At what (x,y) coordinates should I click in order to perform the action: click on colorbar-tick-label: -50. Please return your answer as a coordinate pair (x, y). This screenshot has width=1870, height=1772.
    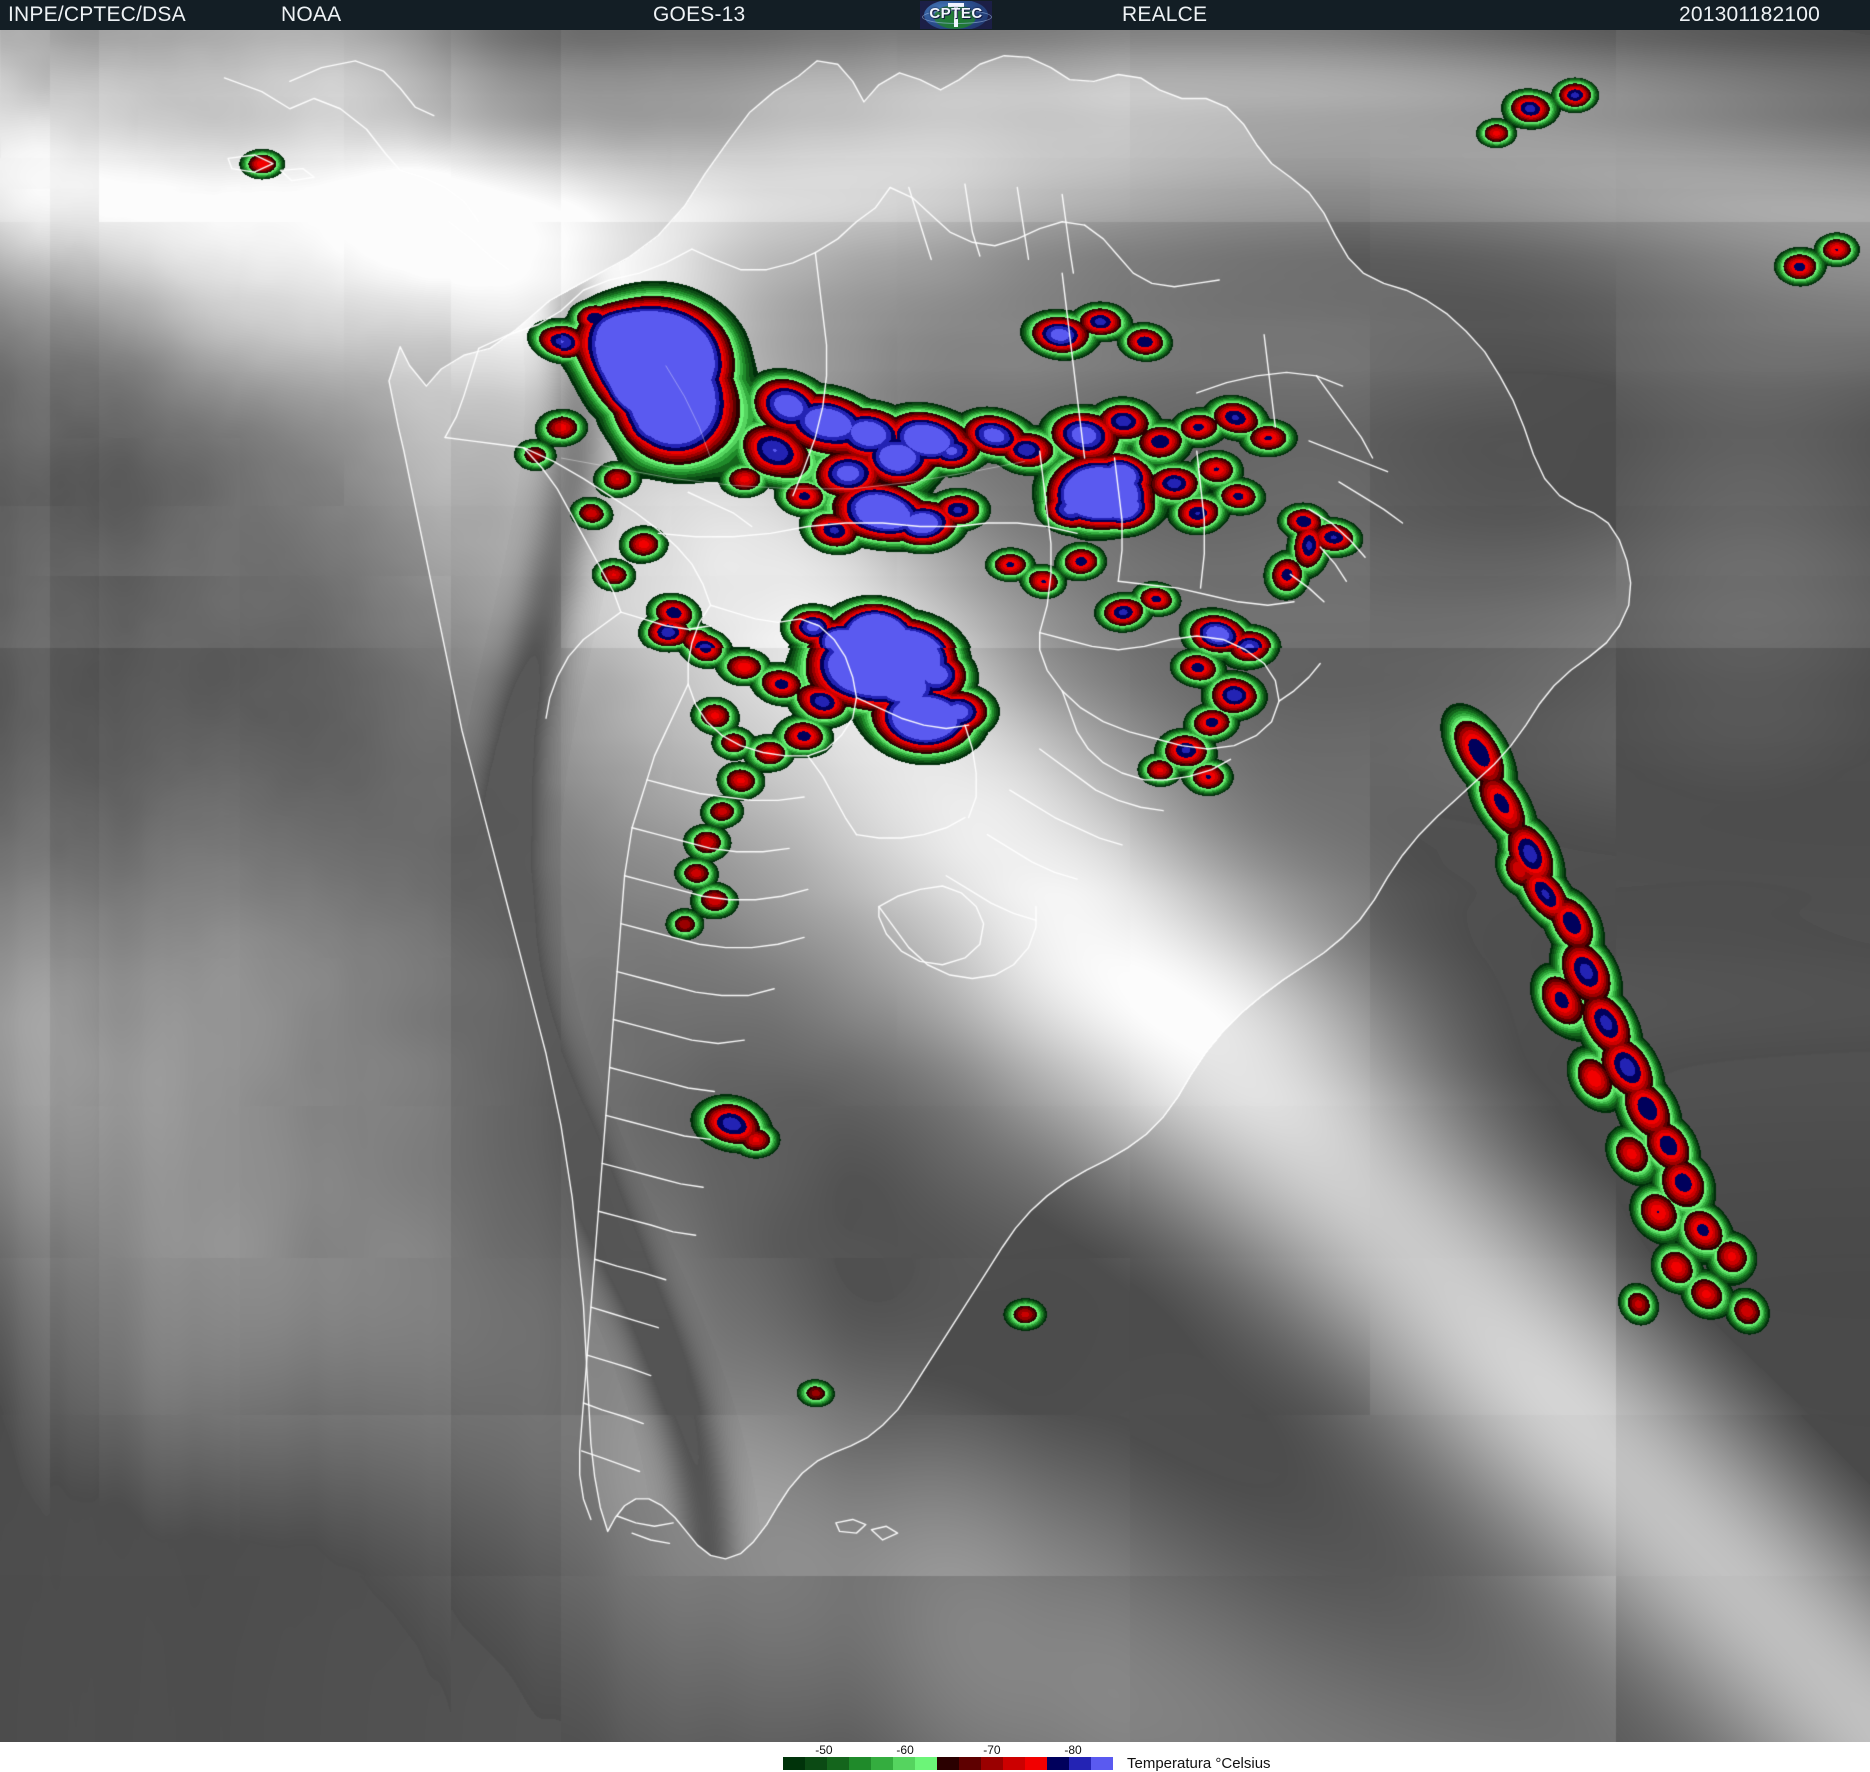
    Looking at the image, I should click on (824, 1750).